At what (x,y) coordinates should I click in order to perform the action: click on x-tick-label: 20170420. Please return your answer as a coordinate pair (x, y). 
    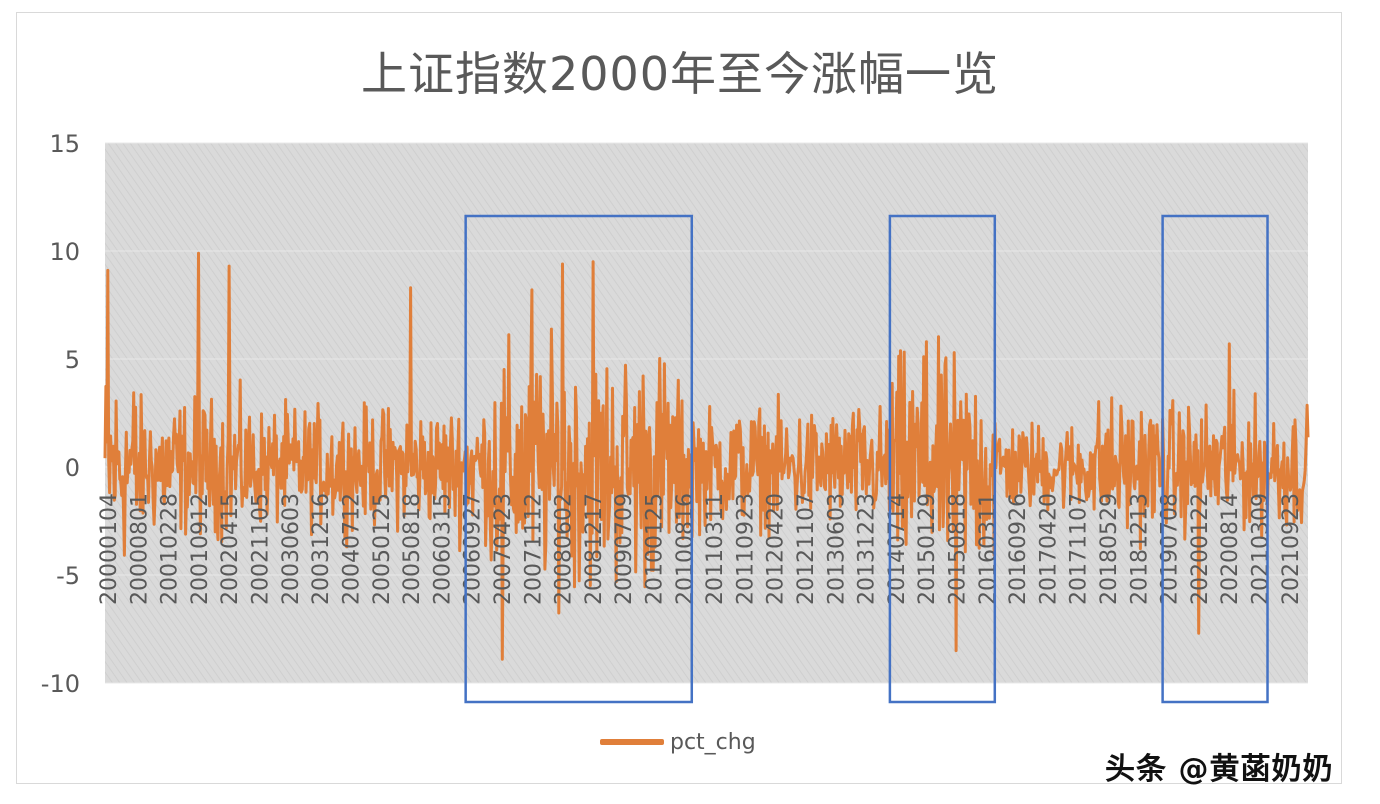
    Looking at the image, I should click on (1048, 549).